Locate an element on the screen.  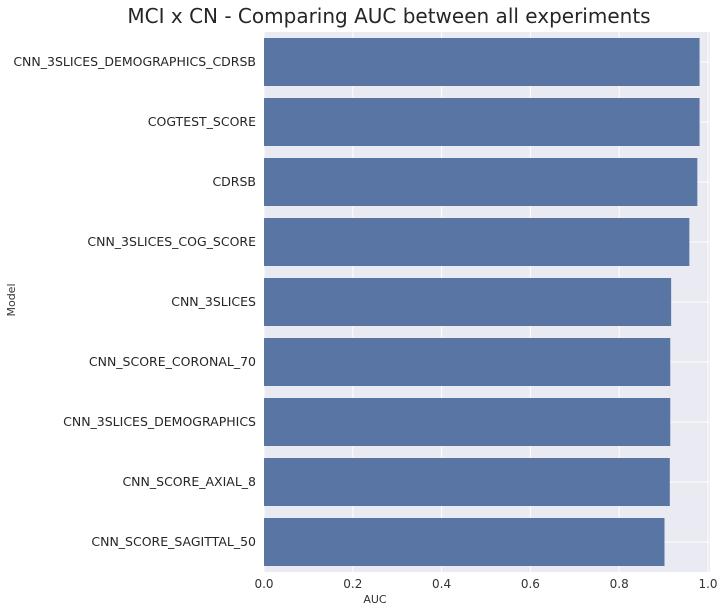
x-tick-label: 0.6 is located at coordinates (530, 584).